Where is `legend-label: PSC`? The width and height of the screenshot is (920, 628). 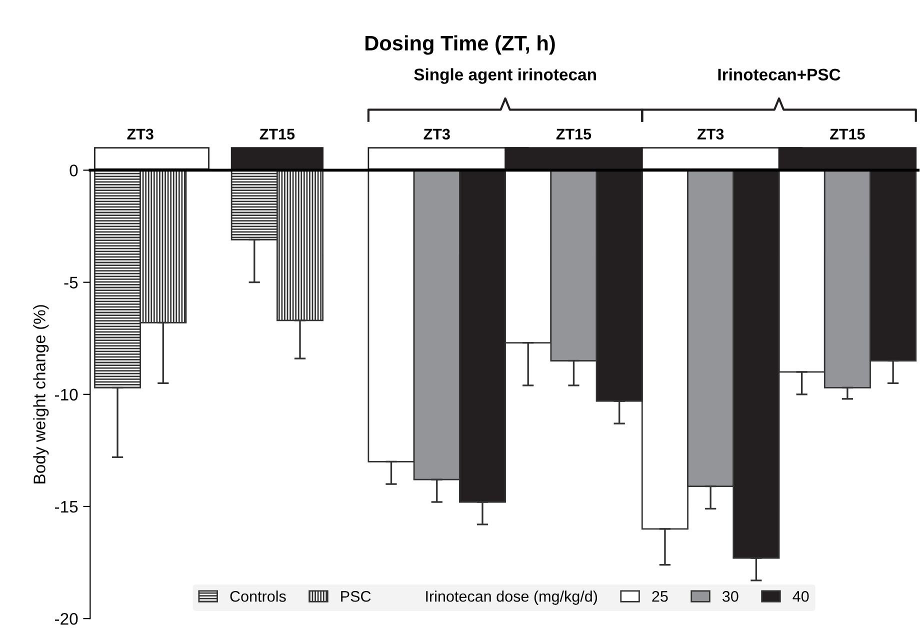
legend-label: PSC is located at coordinates (356, 596).